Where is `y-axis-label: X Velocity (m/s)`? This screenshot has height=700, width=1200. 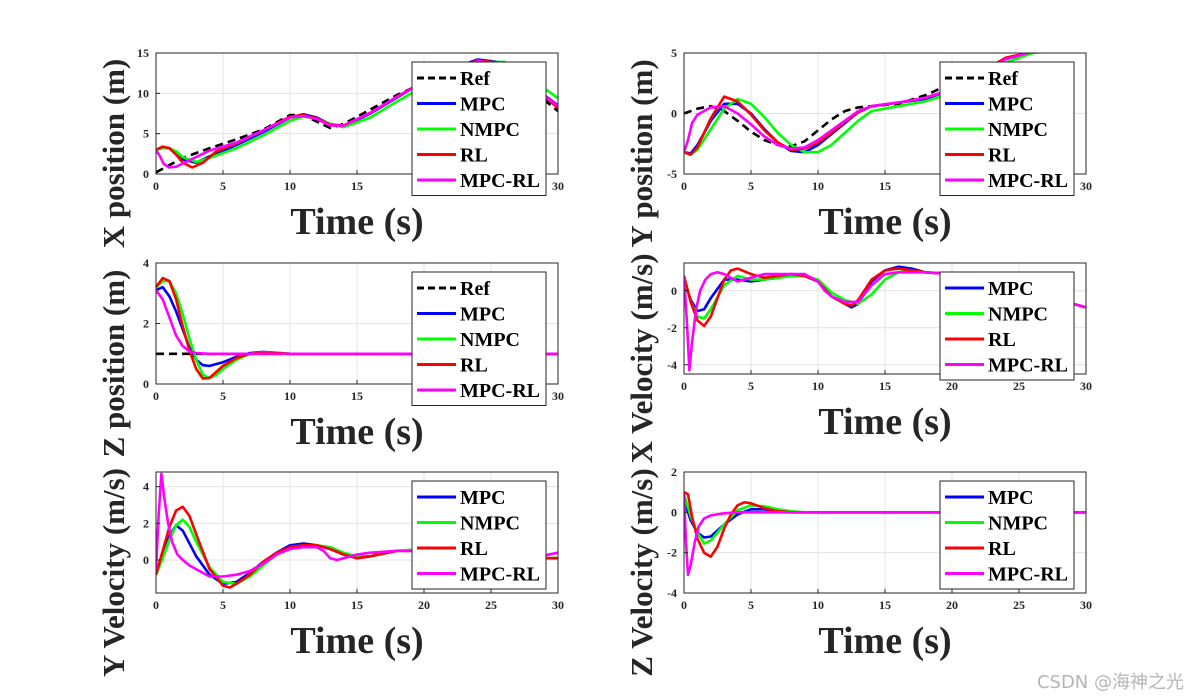
y-axis-label: X Velocity (m/s) is located at coordinates (641, 358).